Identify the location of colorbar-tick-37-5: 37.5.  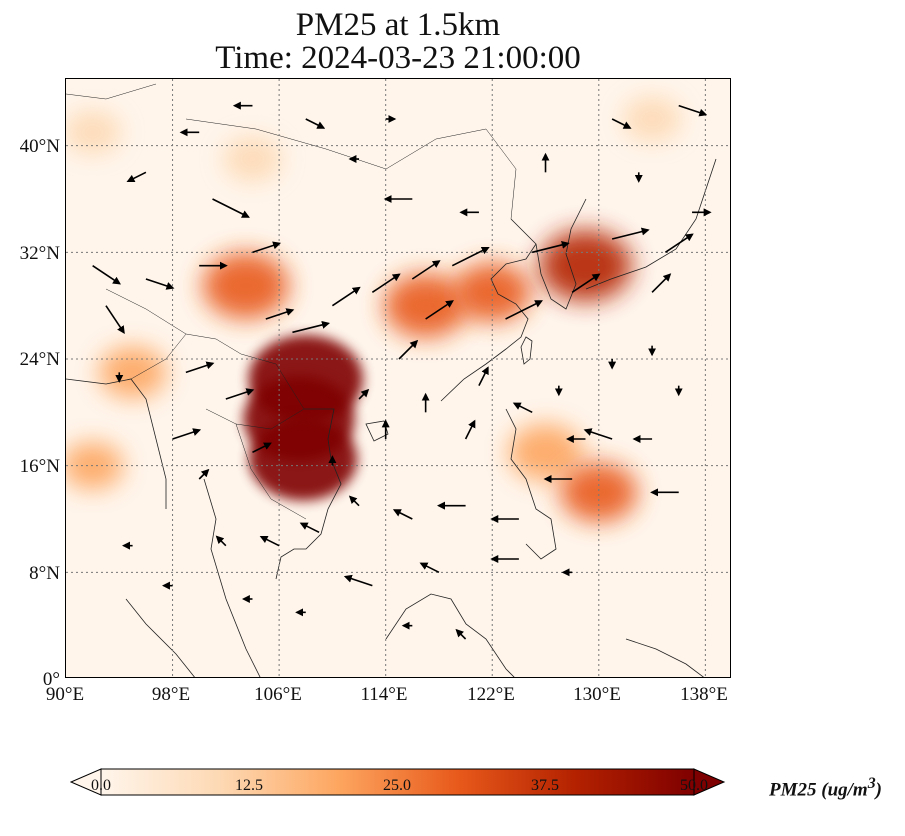
(545, 785).